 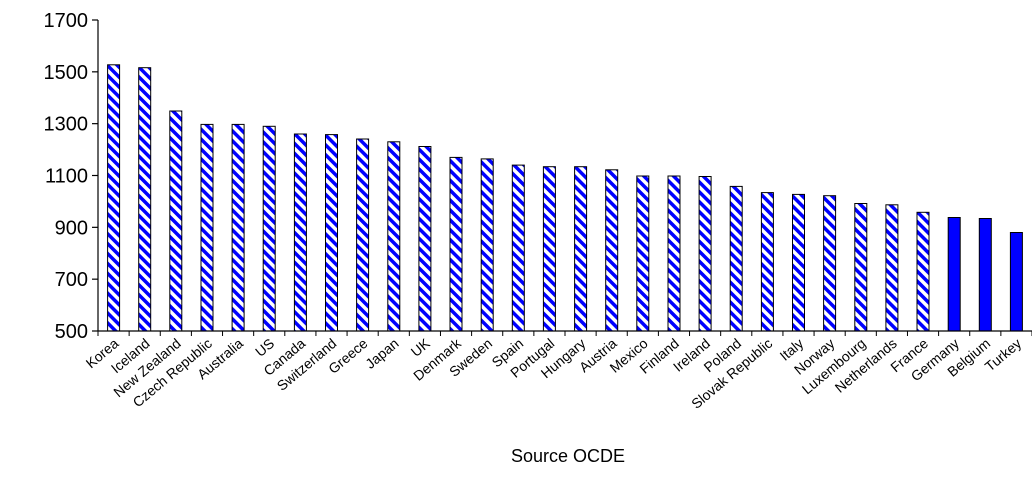 I want to click on bar-austria, so click(x=612, y=250).